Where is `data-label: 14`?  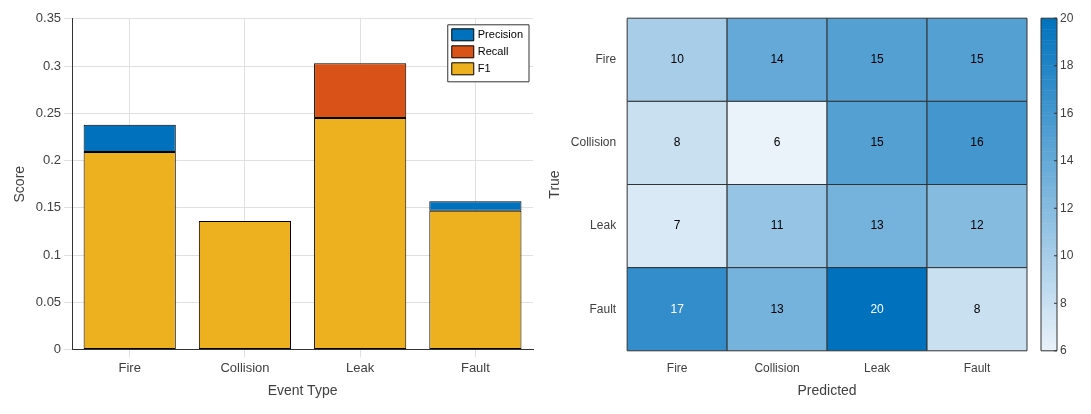
data-label: 14 is located at coordinates (777, 59).